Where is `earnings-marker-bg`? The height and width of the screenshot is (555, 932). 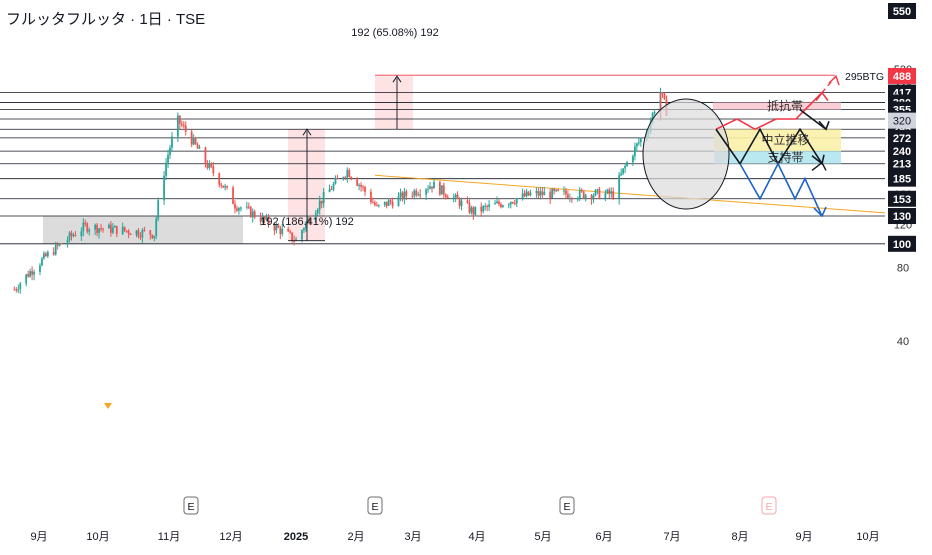
earnings-marker-bg is located at coordinates (567, 505).